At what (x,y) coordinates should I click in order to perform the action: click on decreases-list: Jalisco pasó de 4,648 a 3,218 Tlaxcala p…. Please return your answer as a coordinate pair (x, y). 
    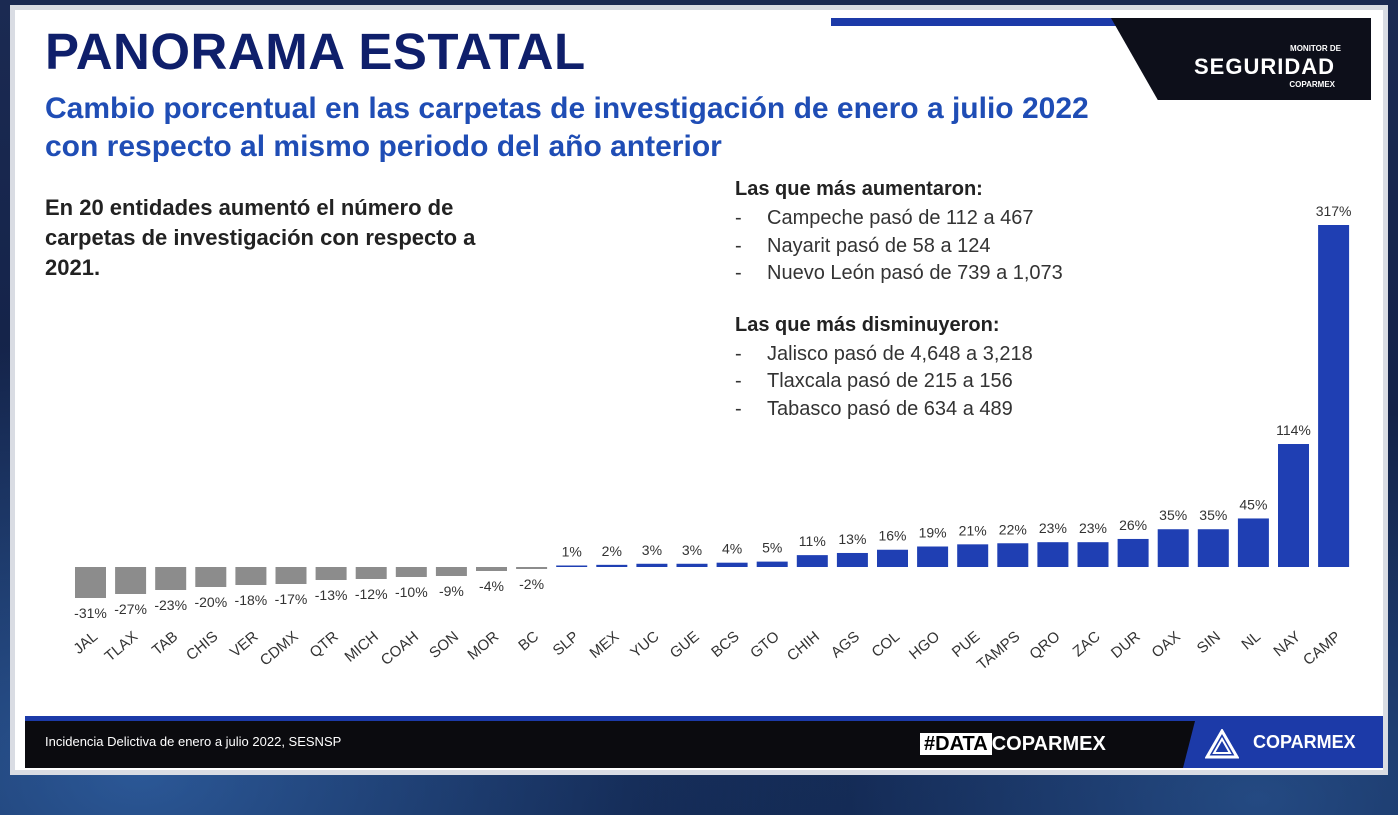
    Looking at the image, I should click on (945, 382).